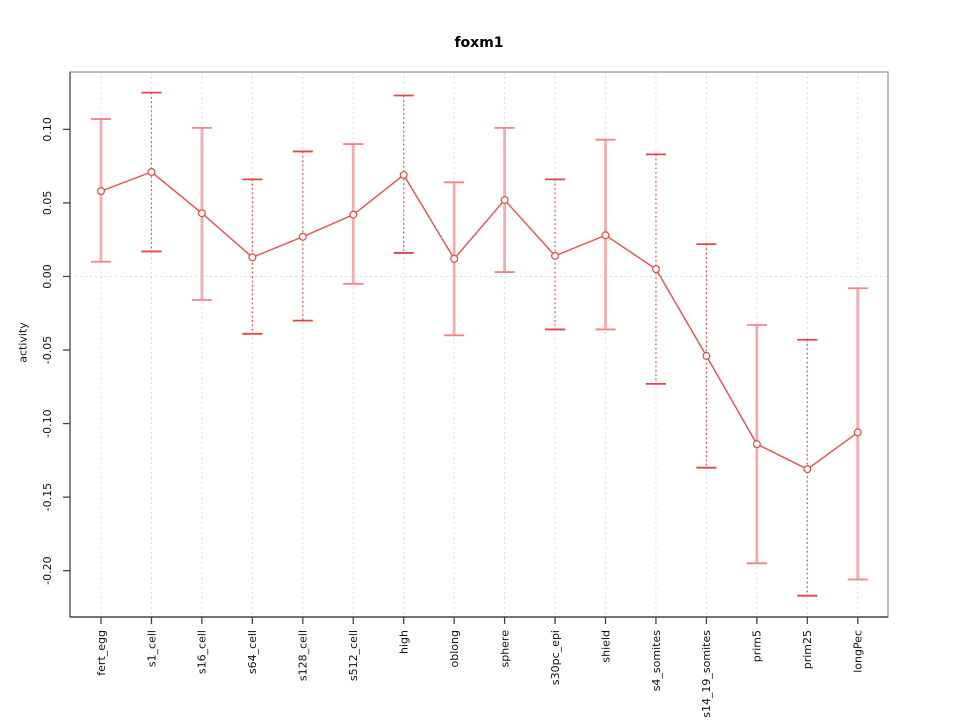 This screenshot has width=960, height=720. I want to click on y-tick-label: -0.20, so click(47, 570).